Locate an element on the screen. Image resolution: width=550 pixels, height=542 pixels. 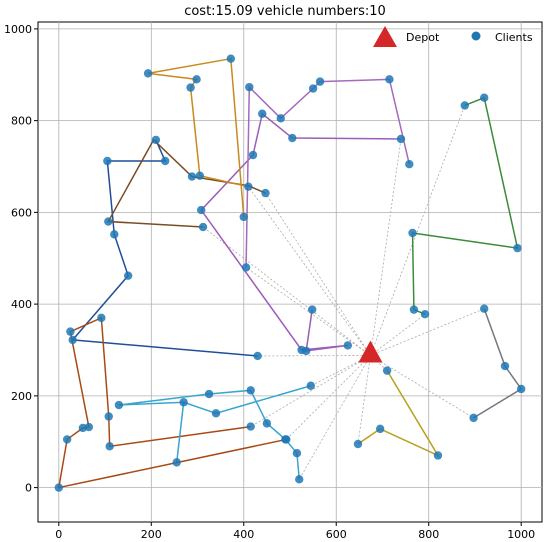
legend-depot-icon is located at coordinates (385, 36).